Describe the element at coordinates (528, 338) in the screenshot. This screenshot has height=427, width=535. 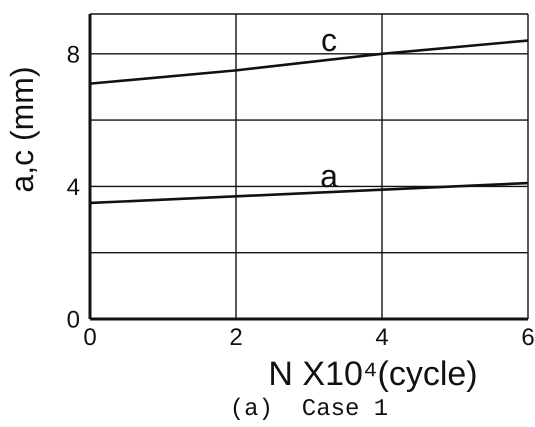
I see `x-tick-label: 6` at that location.